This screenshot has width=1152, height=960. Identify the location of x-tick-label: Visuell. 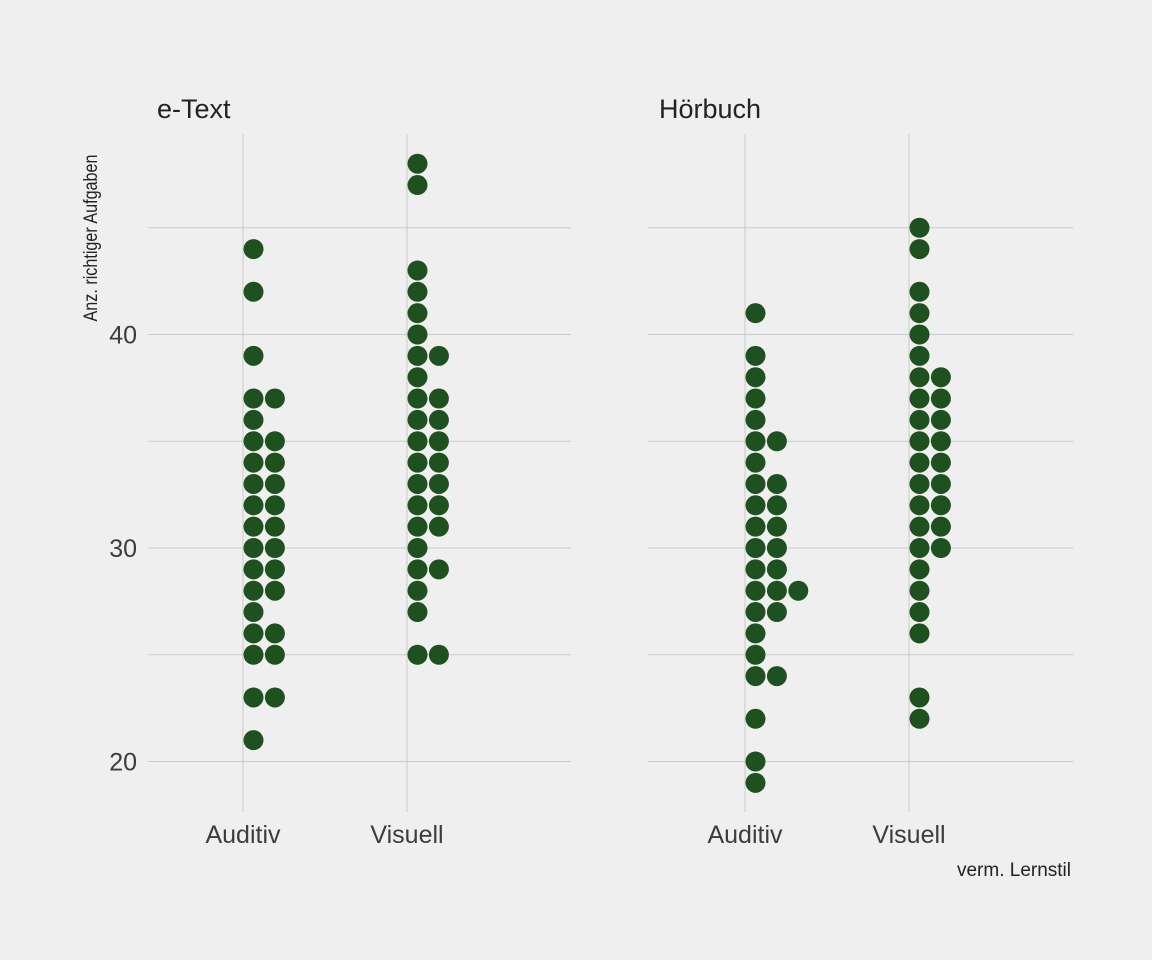
(406, 835).